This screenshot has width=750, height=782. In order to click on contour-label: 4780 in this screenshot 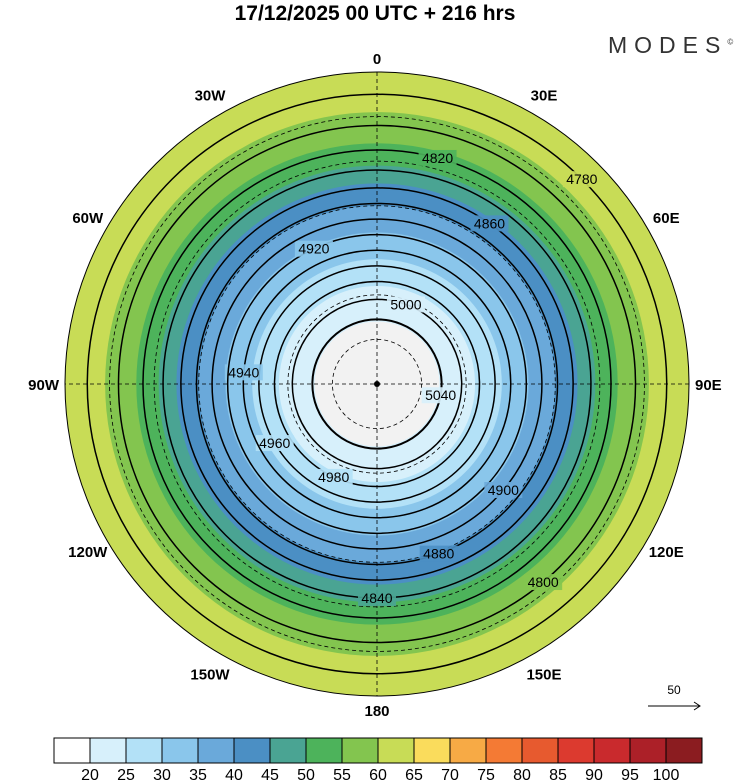, I will do `click(581, 179)`.